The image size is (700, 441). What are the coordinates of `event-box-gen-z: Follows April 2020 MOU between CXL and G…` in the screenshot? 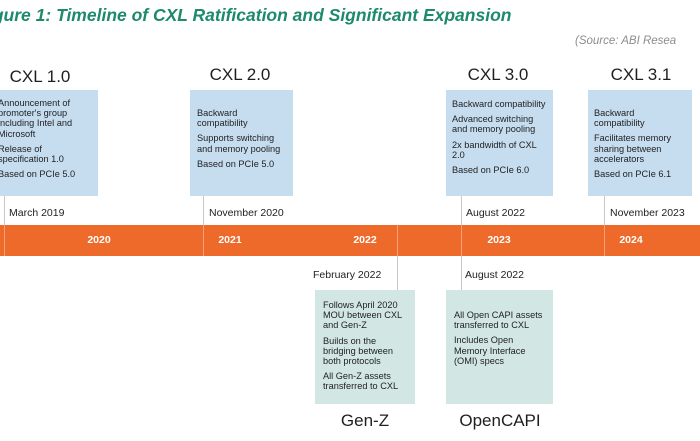 It's located at (365, 347).